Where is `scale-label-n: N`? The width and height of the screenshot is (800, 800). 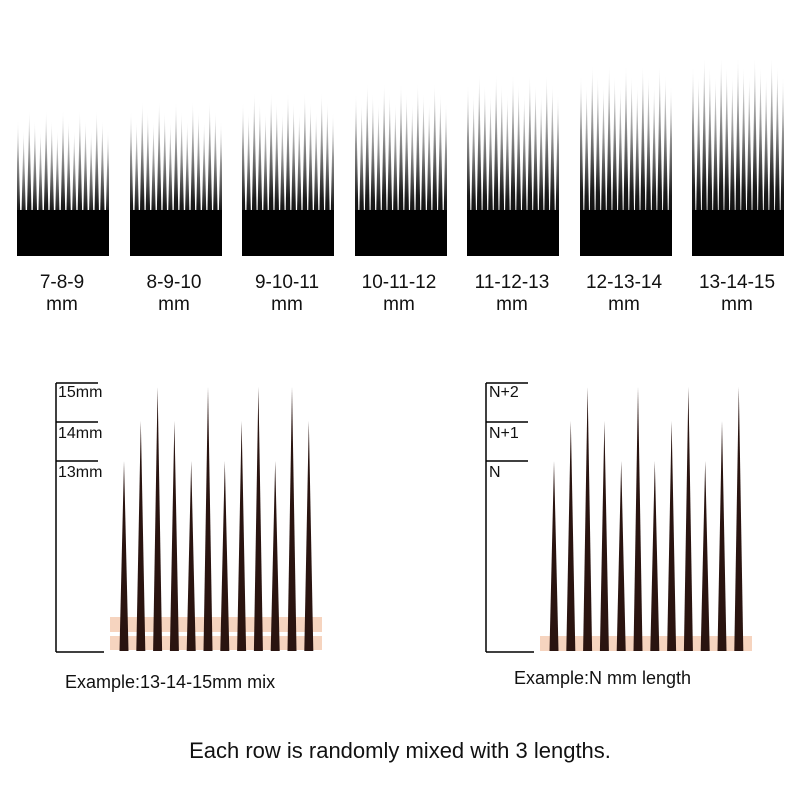 scale-label-n: N is located at coordinates (495, 472).